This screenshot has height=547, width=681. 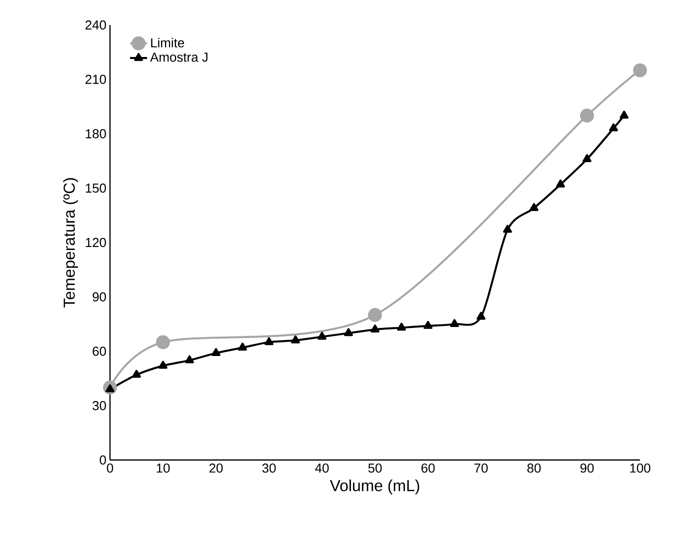 I want to click on y-tick-label: 90, so click(x=99, y=297).